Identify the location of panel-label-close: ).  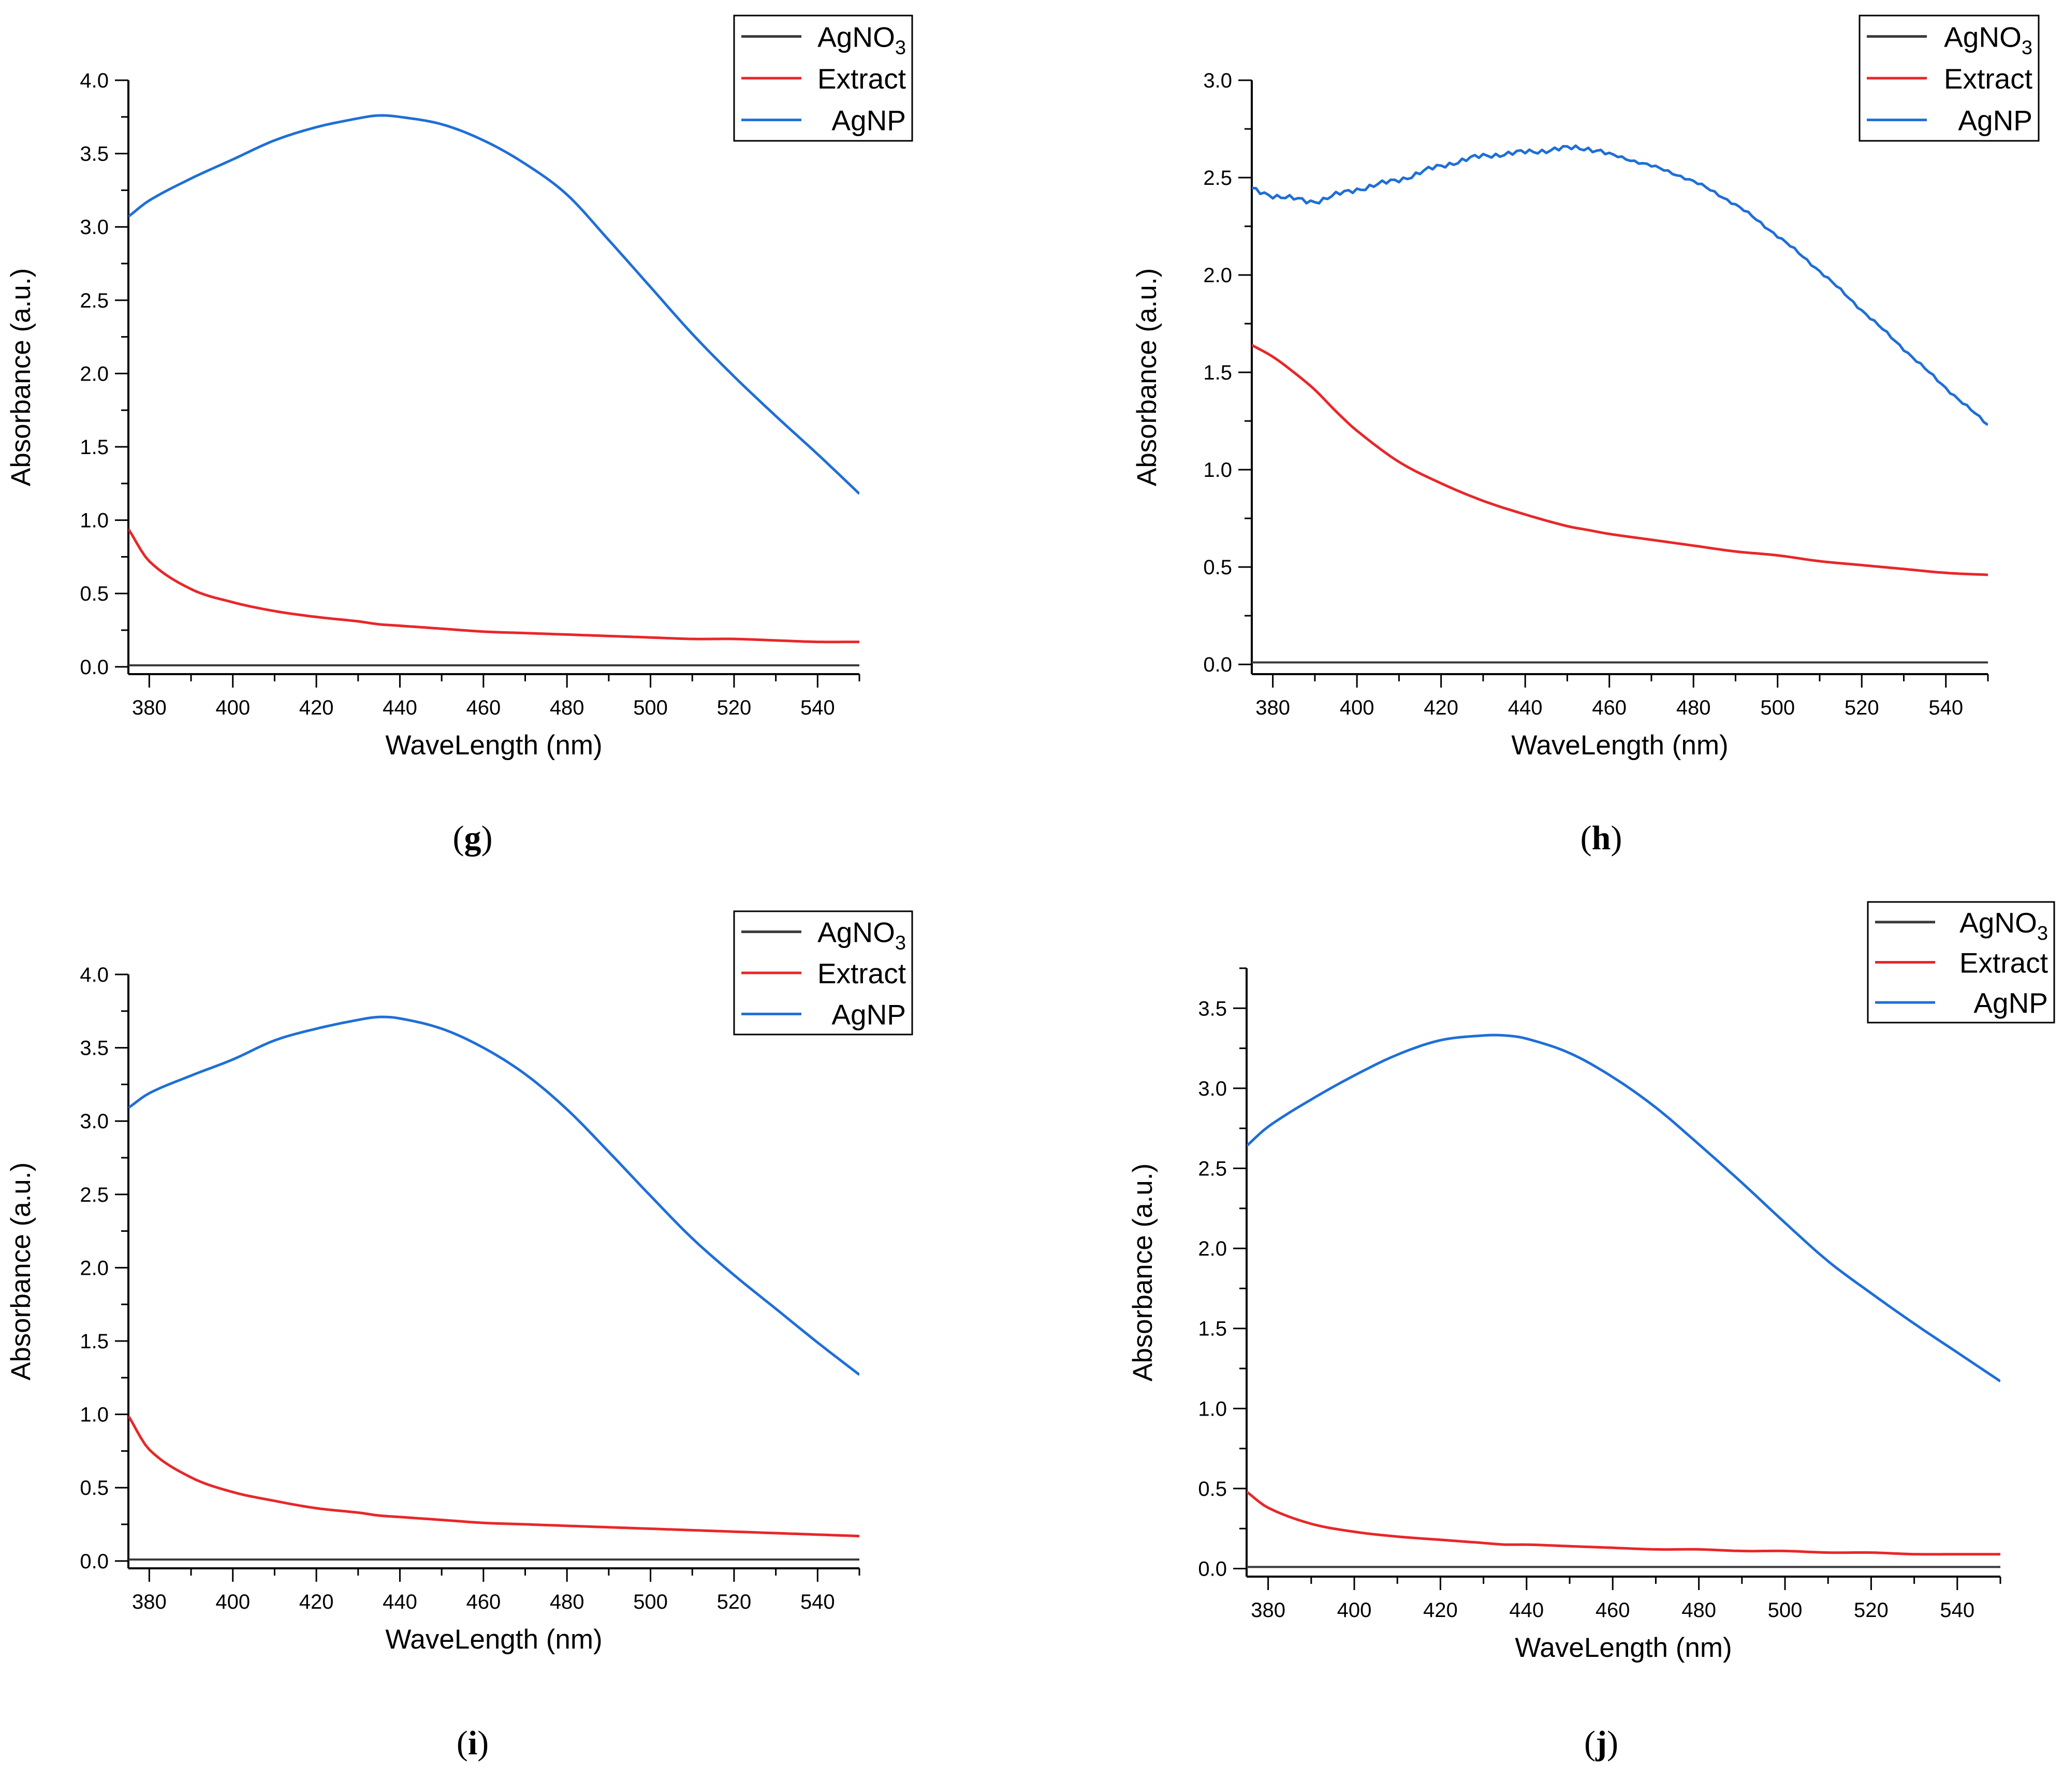
(1612, 1743).